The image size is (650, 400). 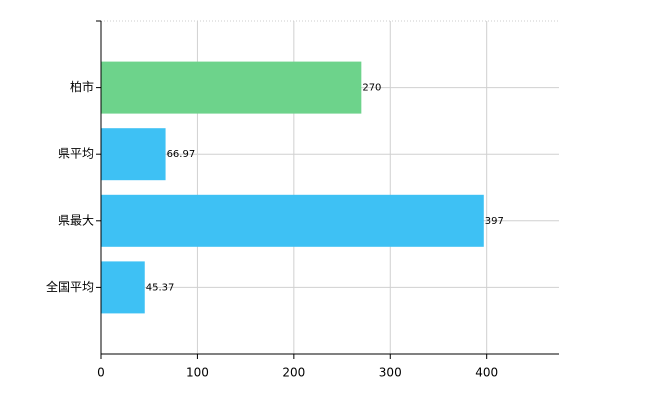 I want to click on y-tick-label: 柏市, so click(x=82, y=86).